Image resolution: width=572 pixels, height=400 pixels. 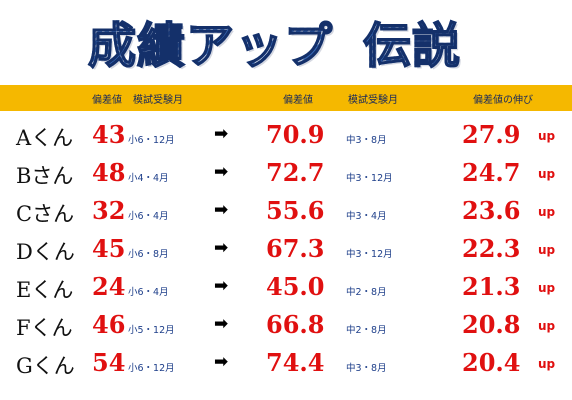 I want to click on list-item: Cさん 32 小6・4月 ➡ 55.6 中3・4月 23.6 up, so click(x=286, y=217).